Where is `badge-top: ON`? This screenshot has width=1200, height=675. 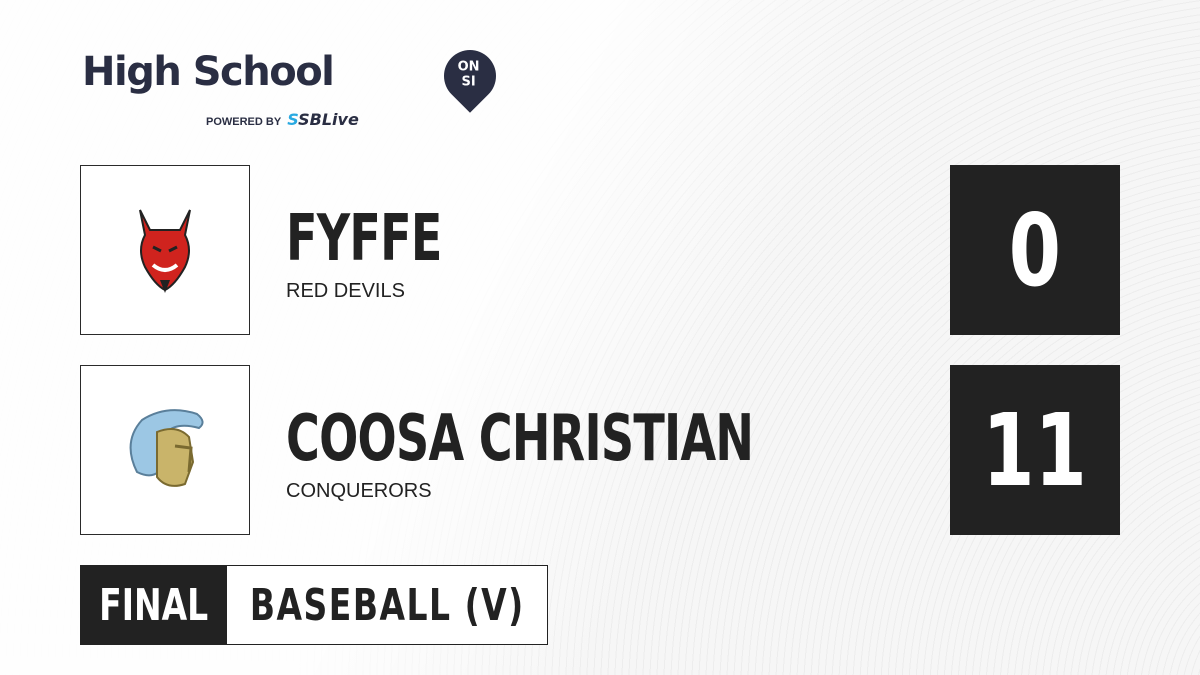 badge-top: ON is located at coordinates (468, 67).